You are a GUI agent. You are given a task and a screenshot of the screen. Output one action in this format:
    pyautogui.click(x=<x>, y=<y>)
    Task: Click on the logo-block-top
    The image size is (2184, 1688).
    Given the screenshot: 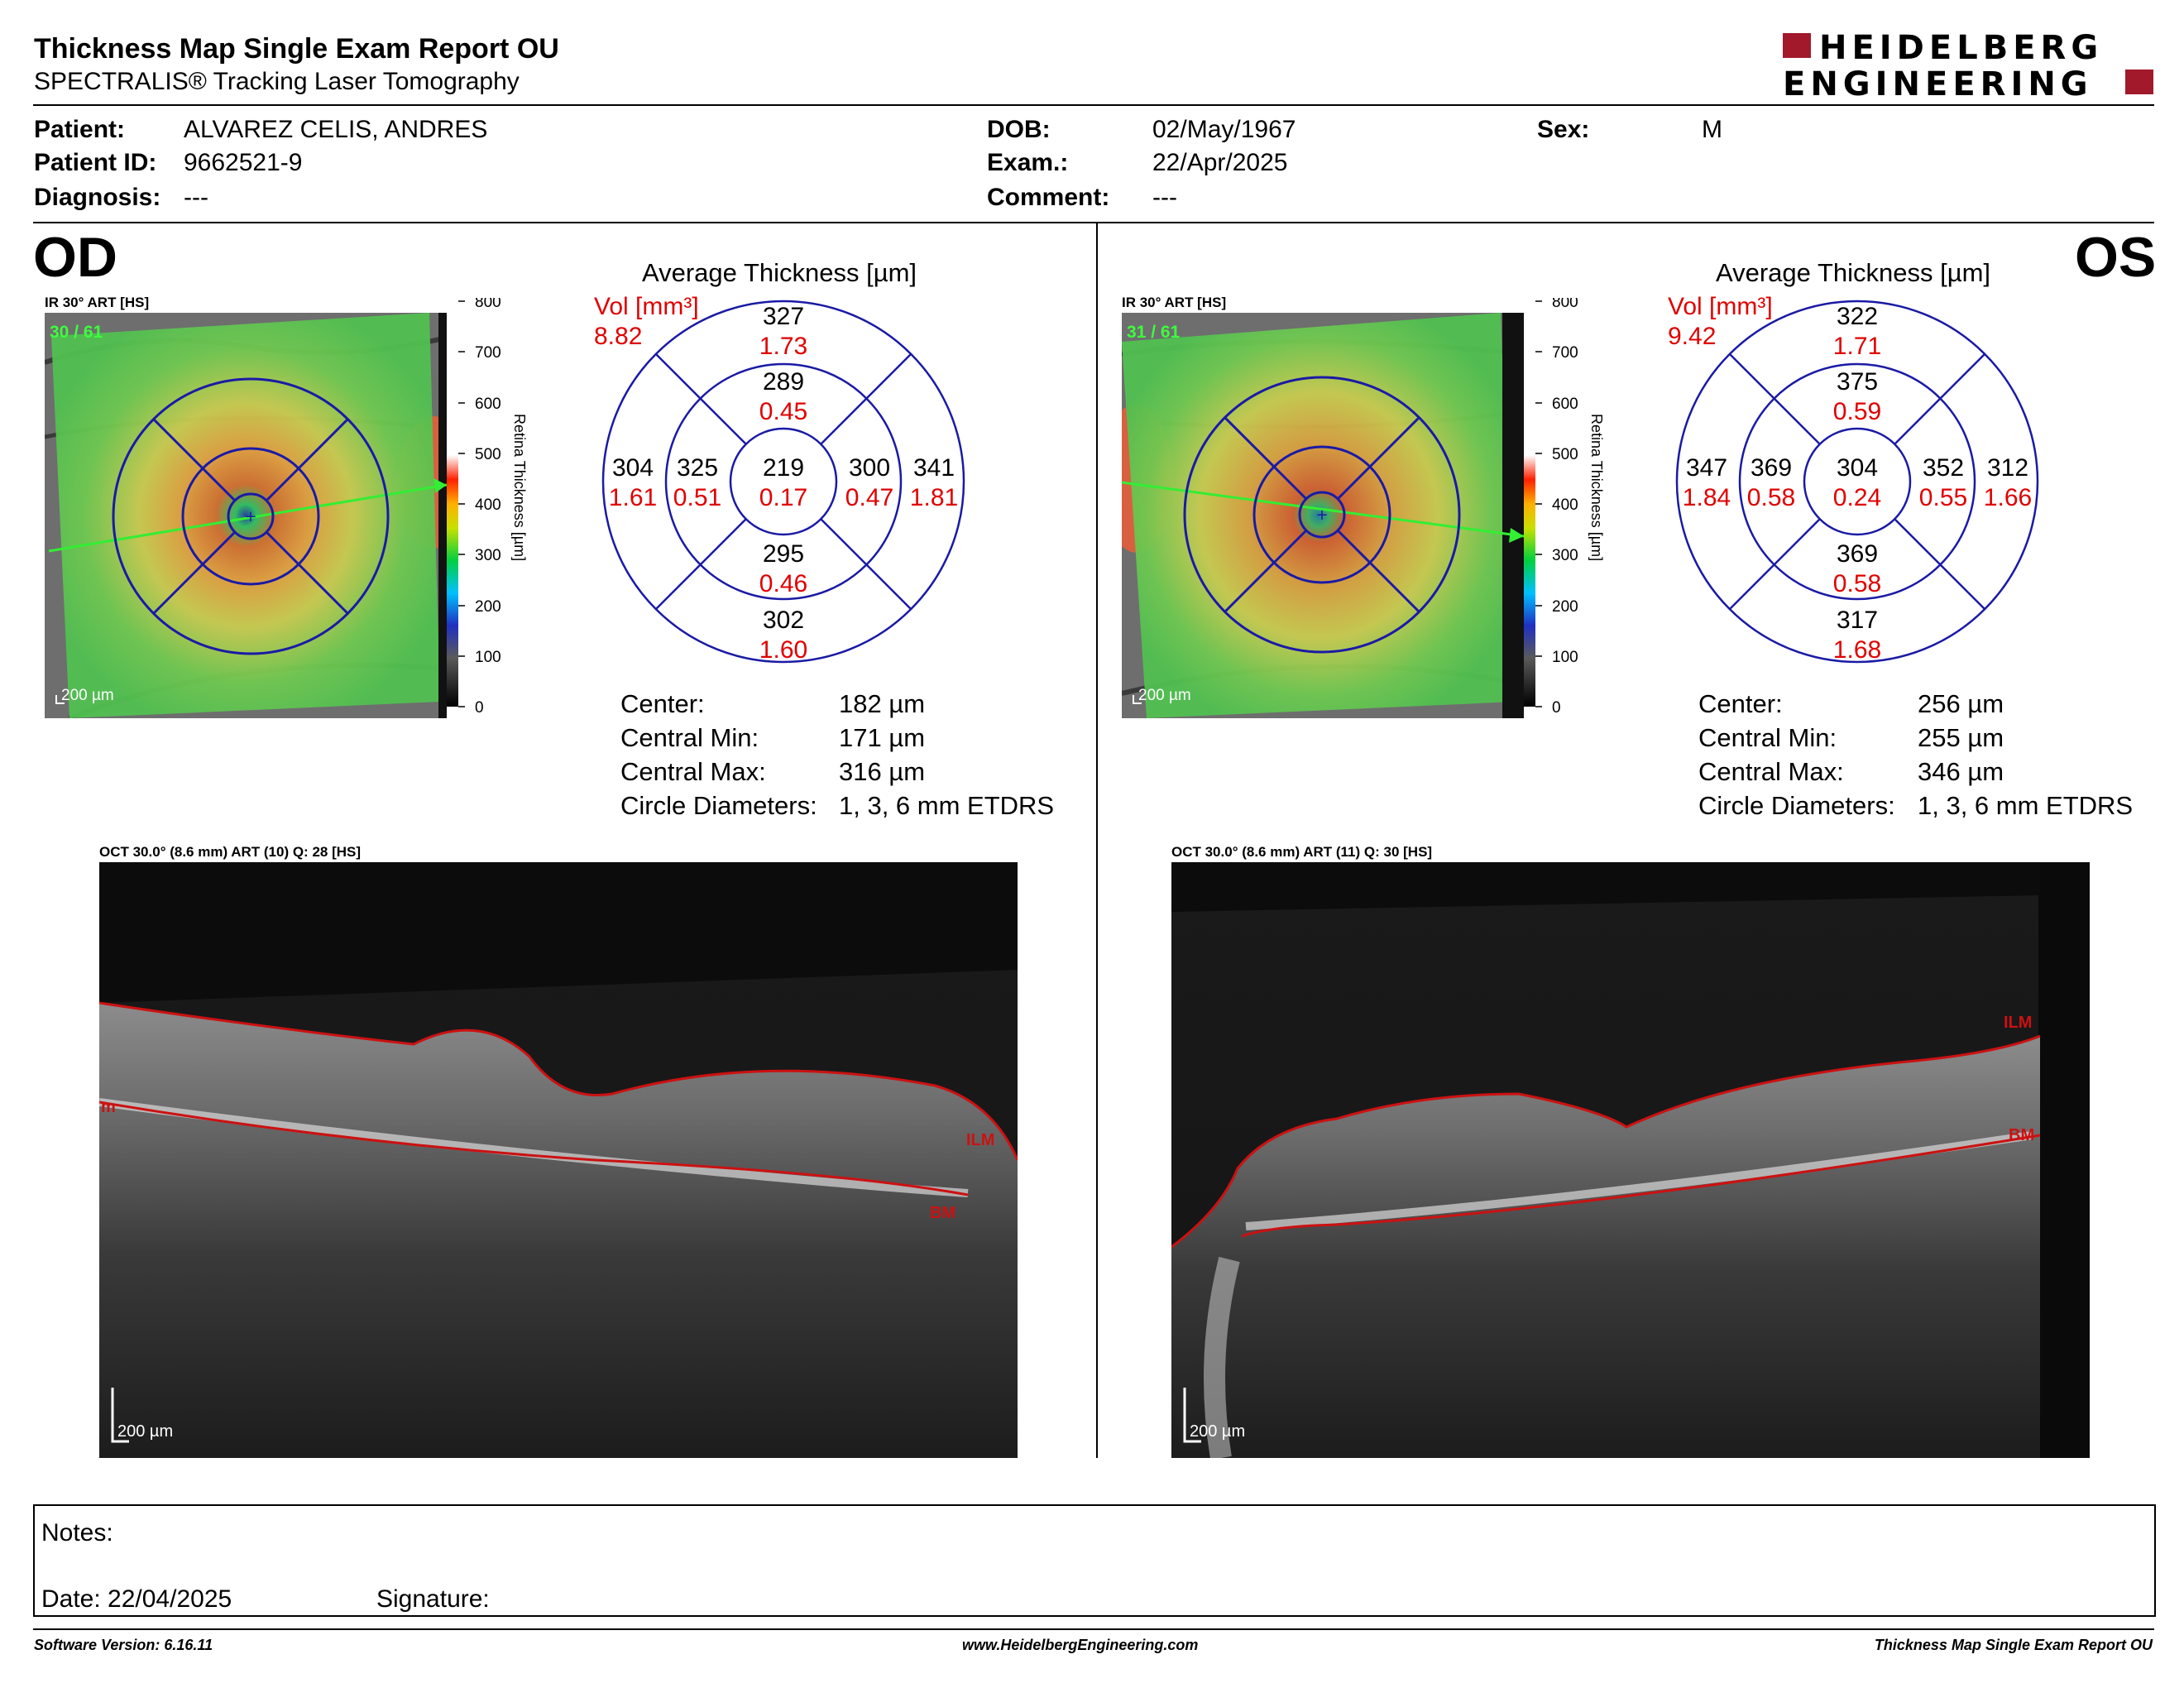 What is the action you would take?
    pyautogui.click(x=1797, y=45)
    